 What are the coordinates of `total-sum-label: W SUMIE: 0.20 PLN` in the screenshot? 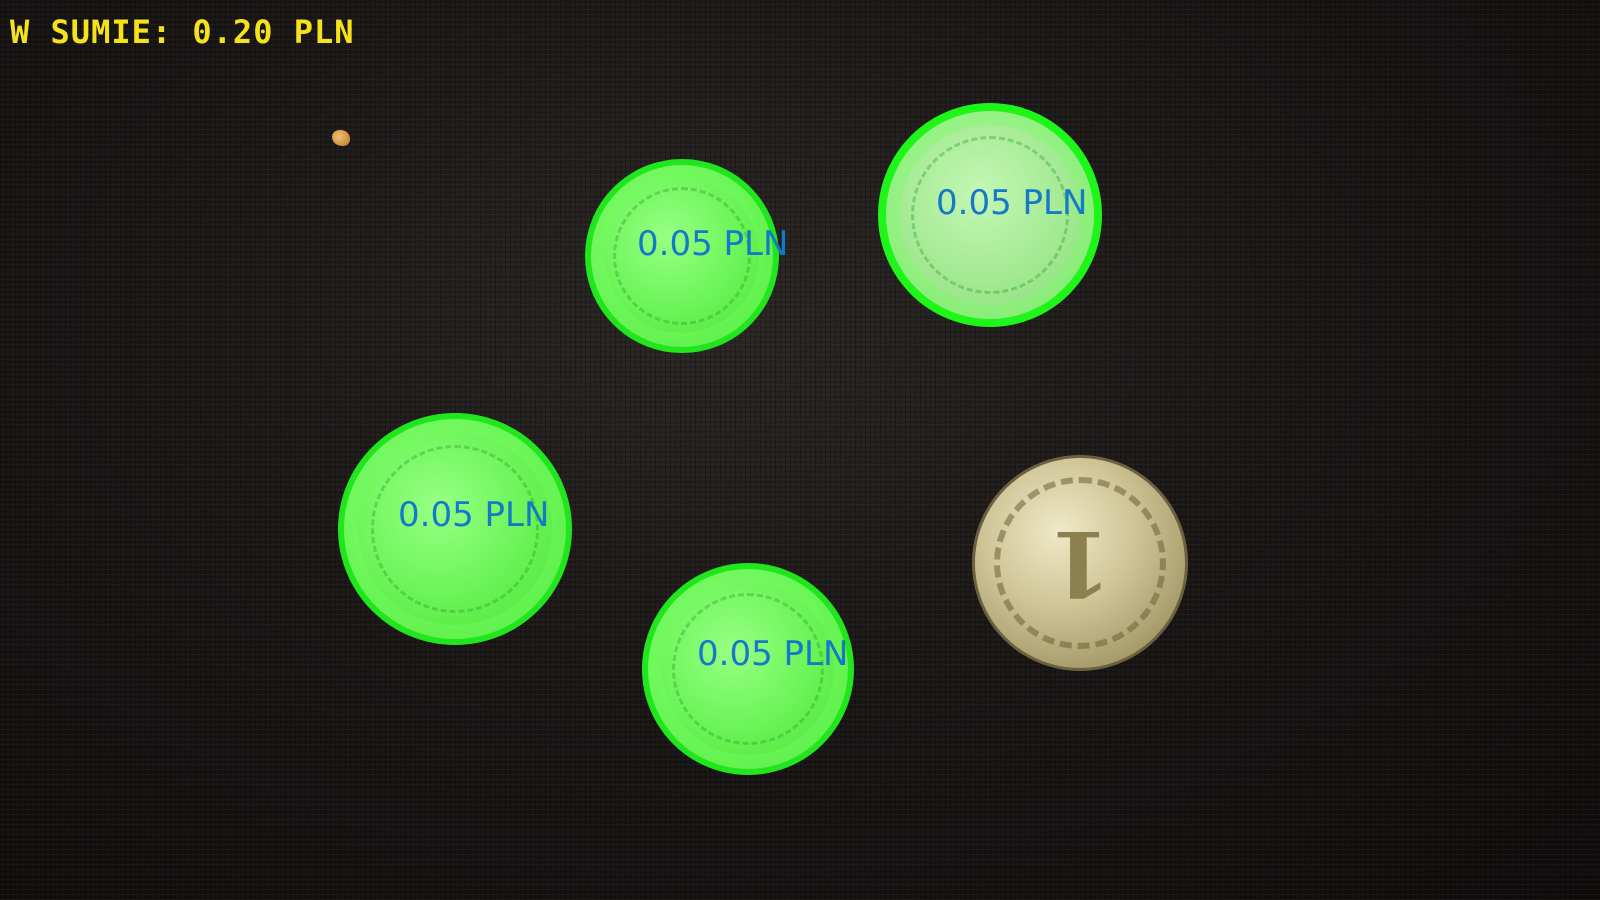 It's located at (182, 32).